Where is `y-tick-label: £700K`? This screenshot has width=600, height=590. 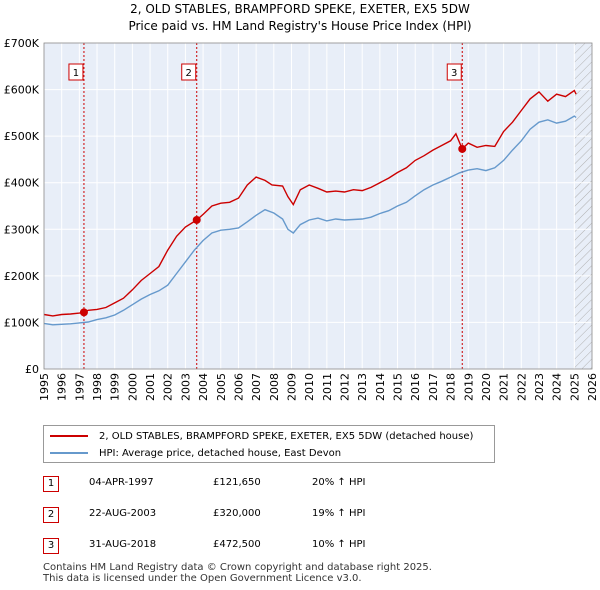
y-tick-label: £700K is located at coordinates (22, 43).